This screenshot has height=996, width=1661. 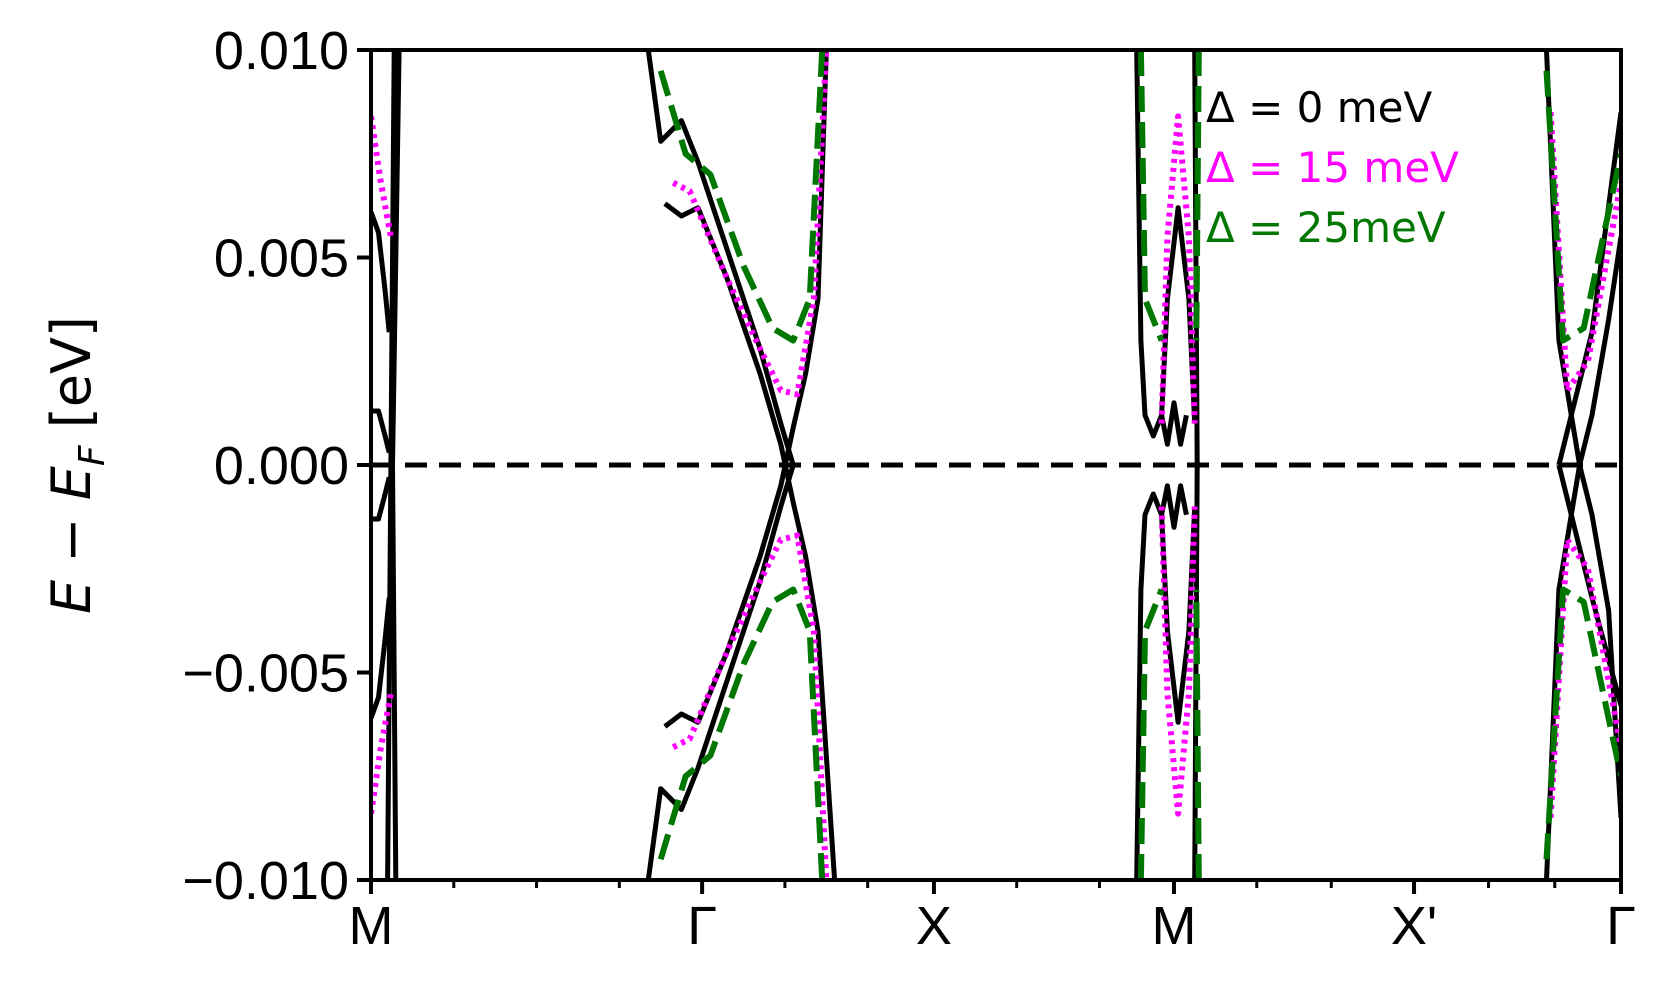 What do you see at coordinates (265, 881) in the screenshot?
I see `y-tick-label-4: −0.010` at bounding box center [265, 881].